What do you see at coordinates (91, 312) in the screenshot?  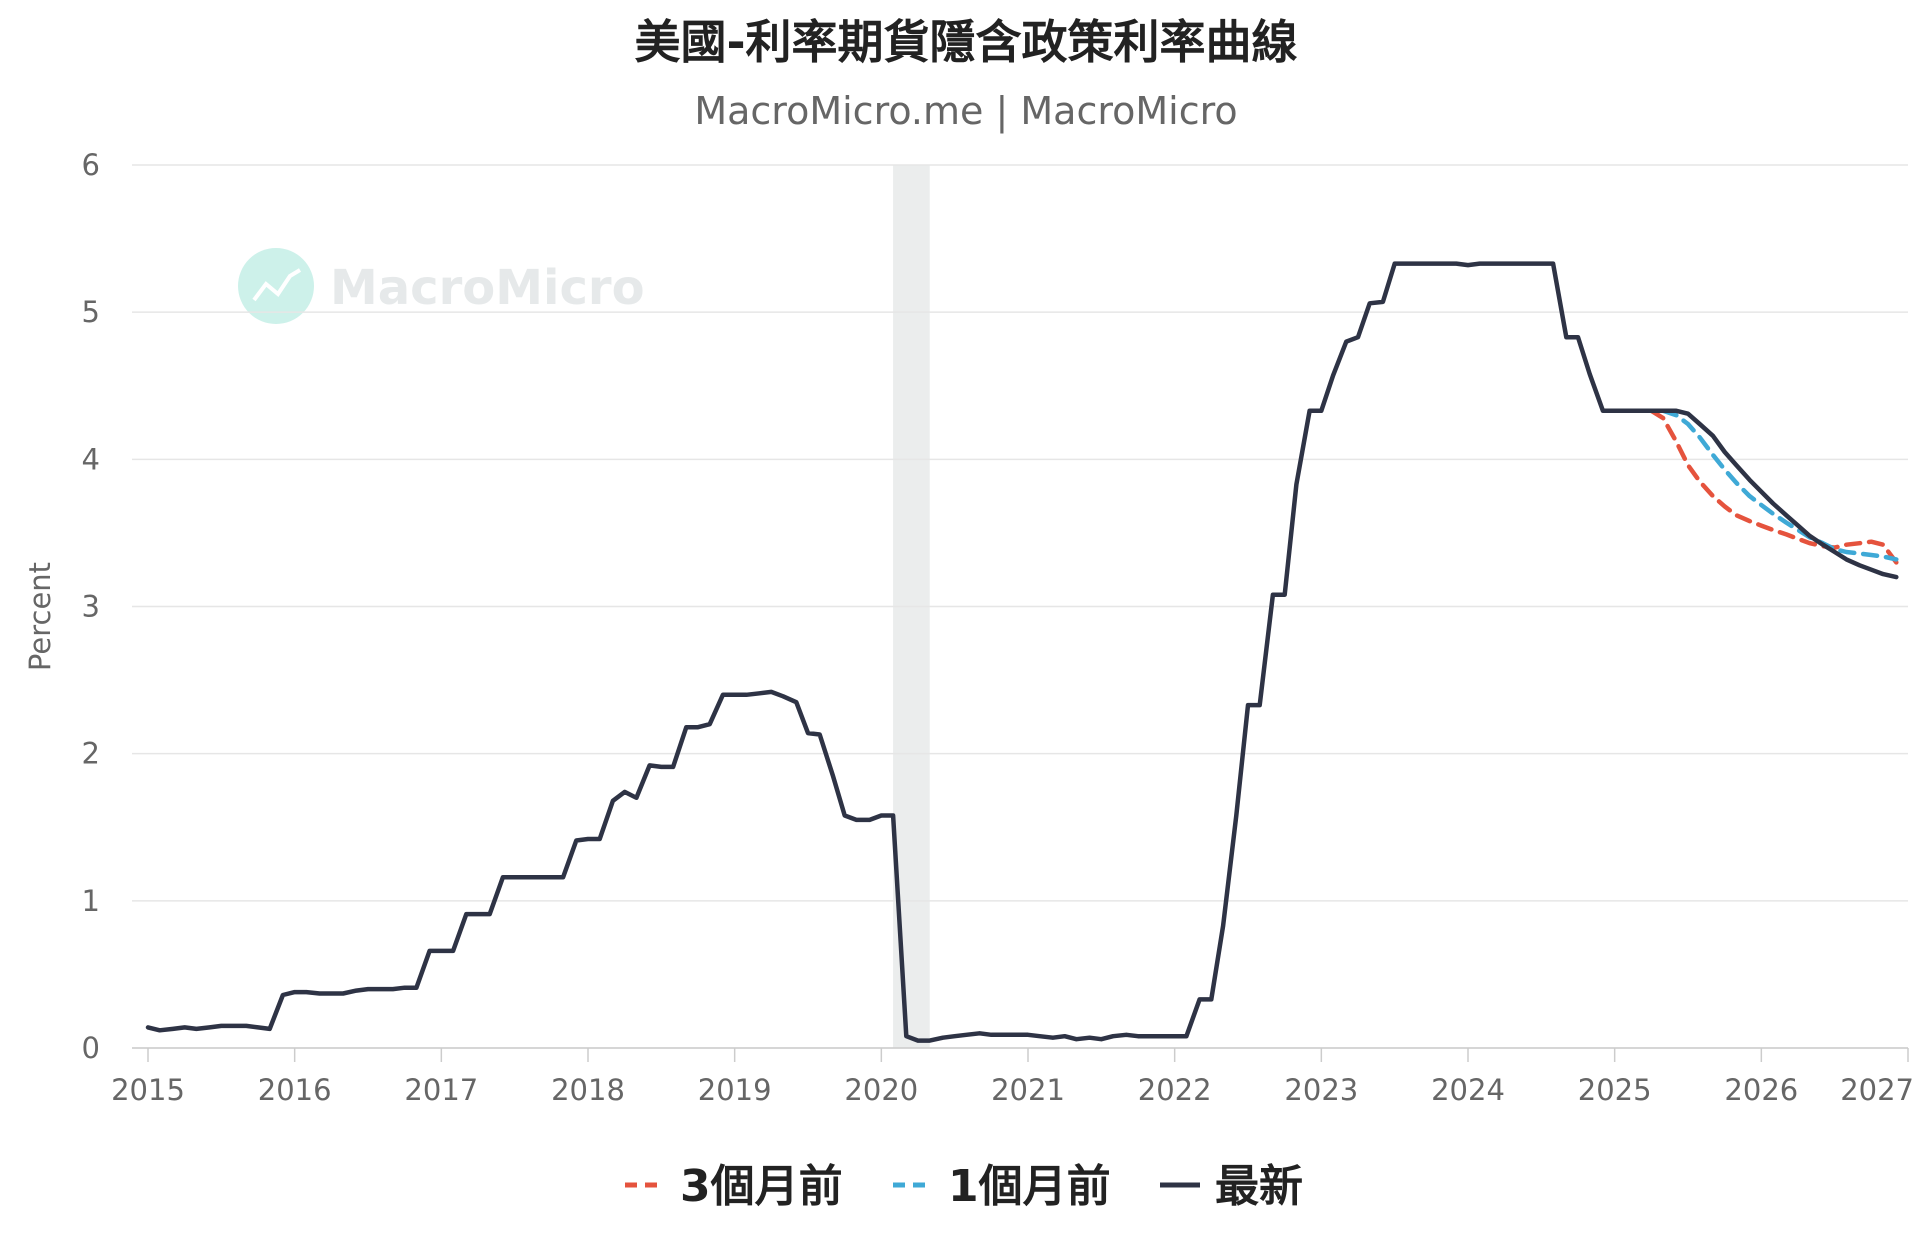 I see `y-tick-label: 5` at bounding box center [91, 312].